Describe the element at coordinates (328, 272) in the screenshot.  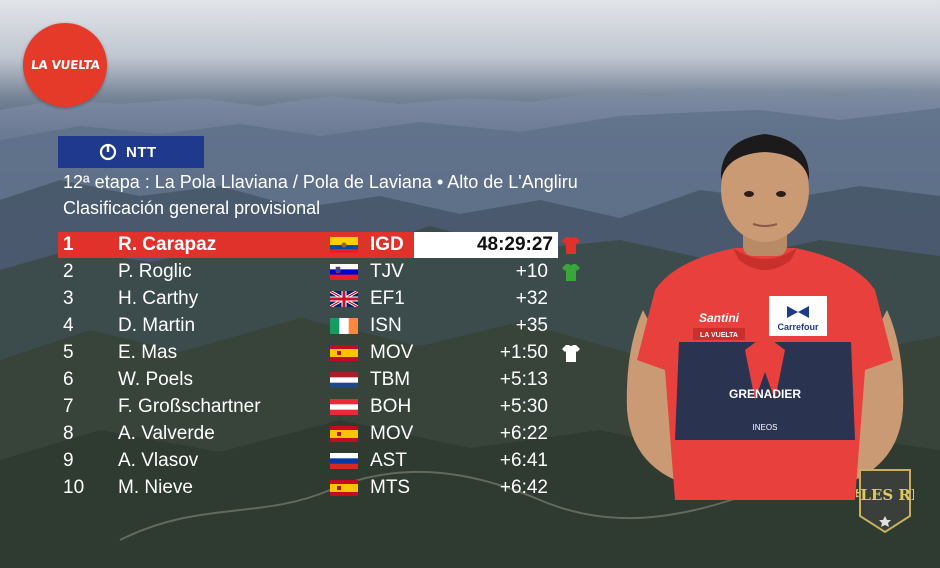
I see `standings-row: 2 P. Roglic TJV +10` at that location.